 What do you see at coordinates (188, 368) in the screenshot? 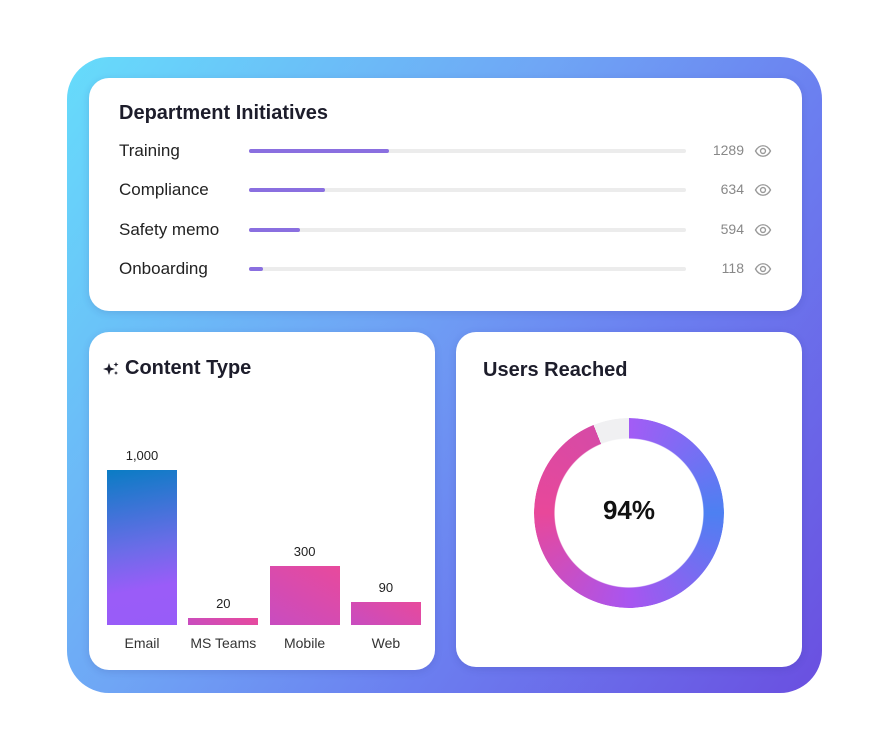
I see `card-title: Content Type` at bounding box center [188, 368].